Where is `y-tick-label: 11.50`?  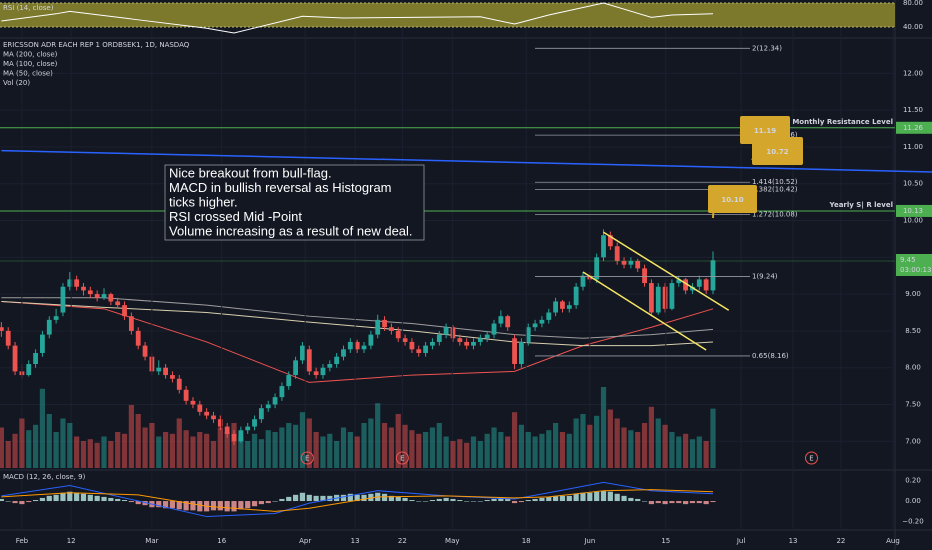 y-tick-label: 11.50 is located at coordinates (913, 110).